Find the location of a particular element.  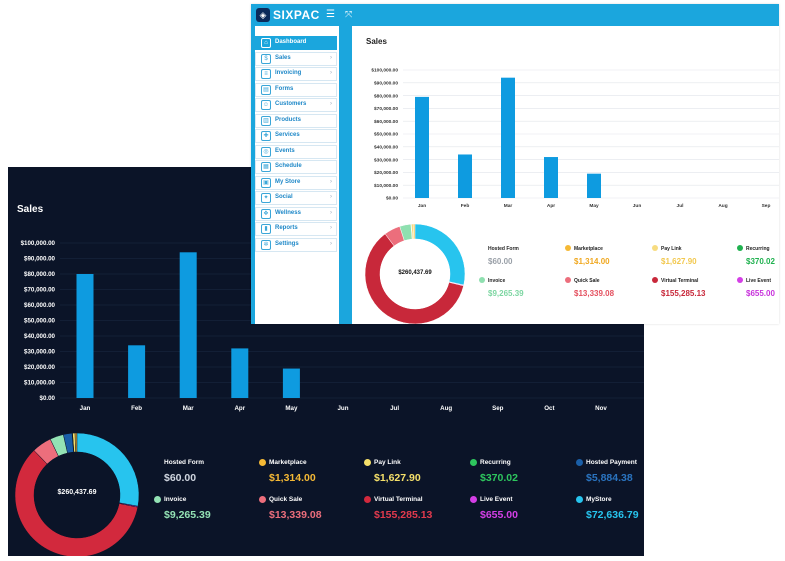

light-x-tick-jul: Jul is located at coordinates (680, 206).